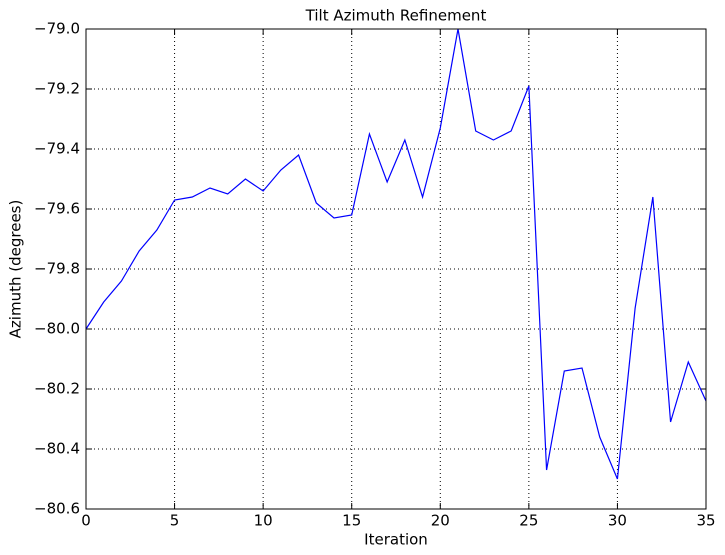 This screenshot has height=555, width=725. Describe the element at coordinates (263, 521) in the screenshot. I see `x-tick-label: 10` at that location.